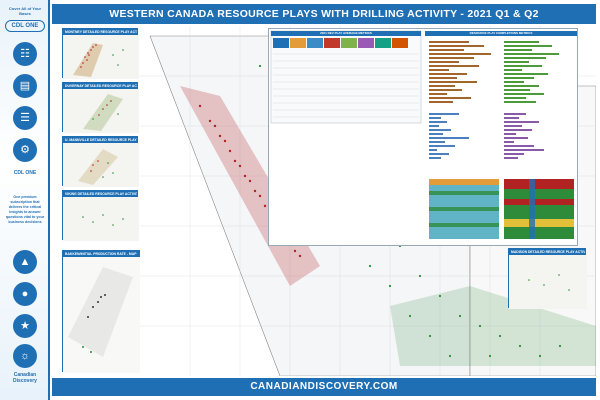 The height and width of the screenshot is (400, 600). I want to click on drop-icon: ●, so click(25, 294).